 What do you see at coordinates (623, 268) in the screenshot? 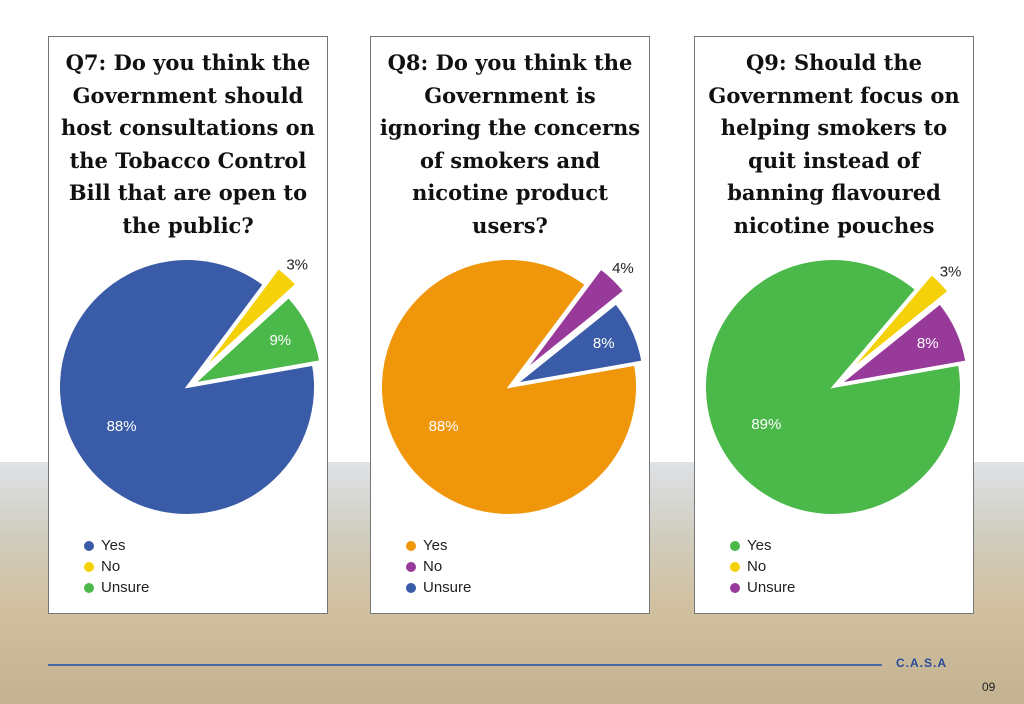
I see `data-label: 4%` at bounding box center [623, 268].